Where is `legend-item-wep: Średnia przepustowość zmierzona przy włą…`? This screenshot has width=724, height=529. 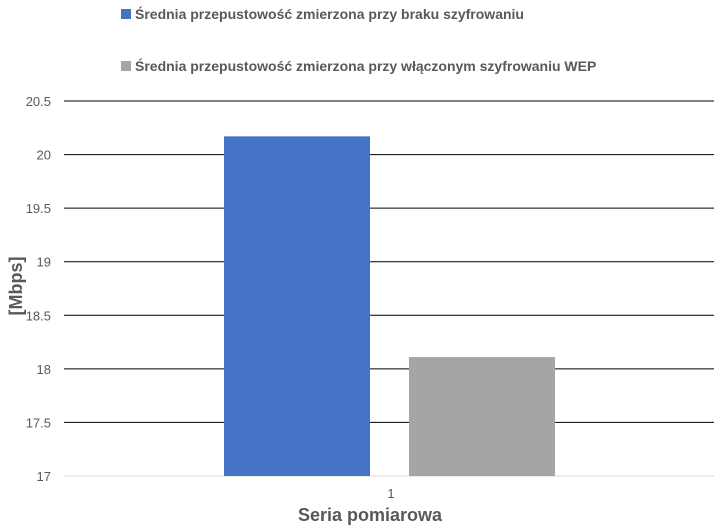
legend-item-wep: Średnia przepustowość zmierzona przy włą… is located at coordinates (358, 66).